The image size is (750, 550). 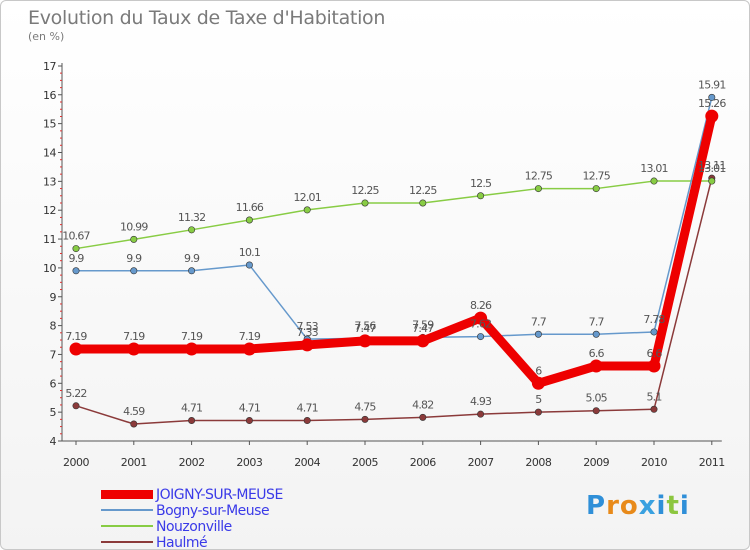 What do you see at coordinates (53, 383) in the screenshot?
I see `y-tick-label: 6` at bounding box center [53, 383].